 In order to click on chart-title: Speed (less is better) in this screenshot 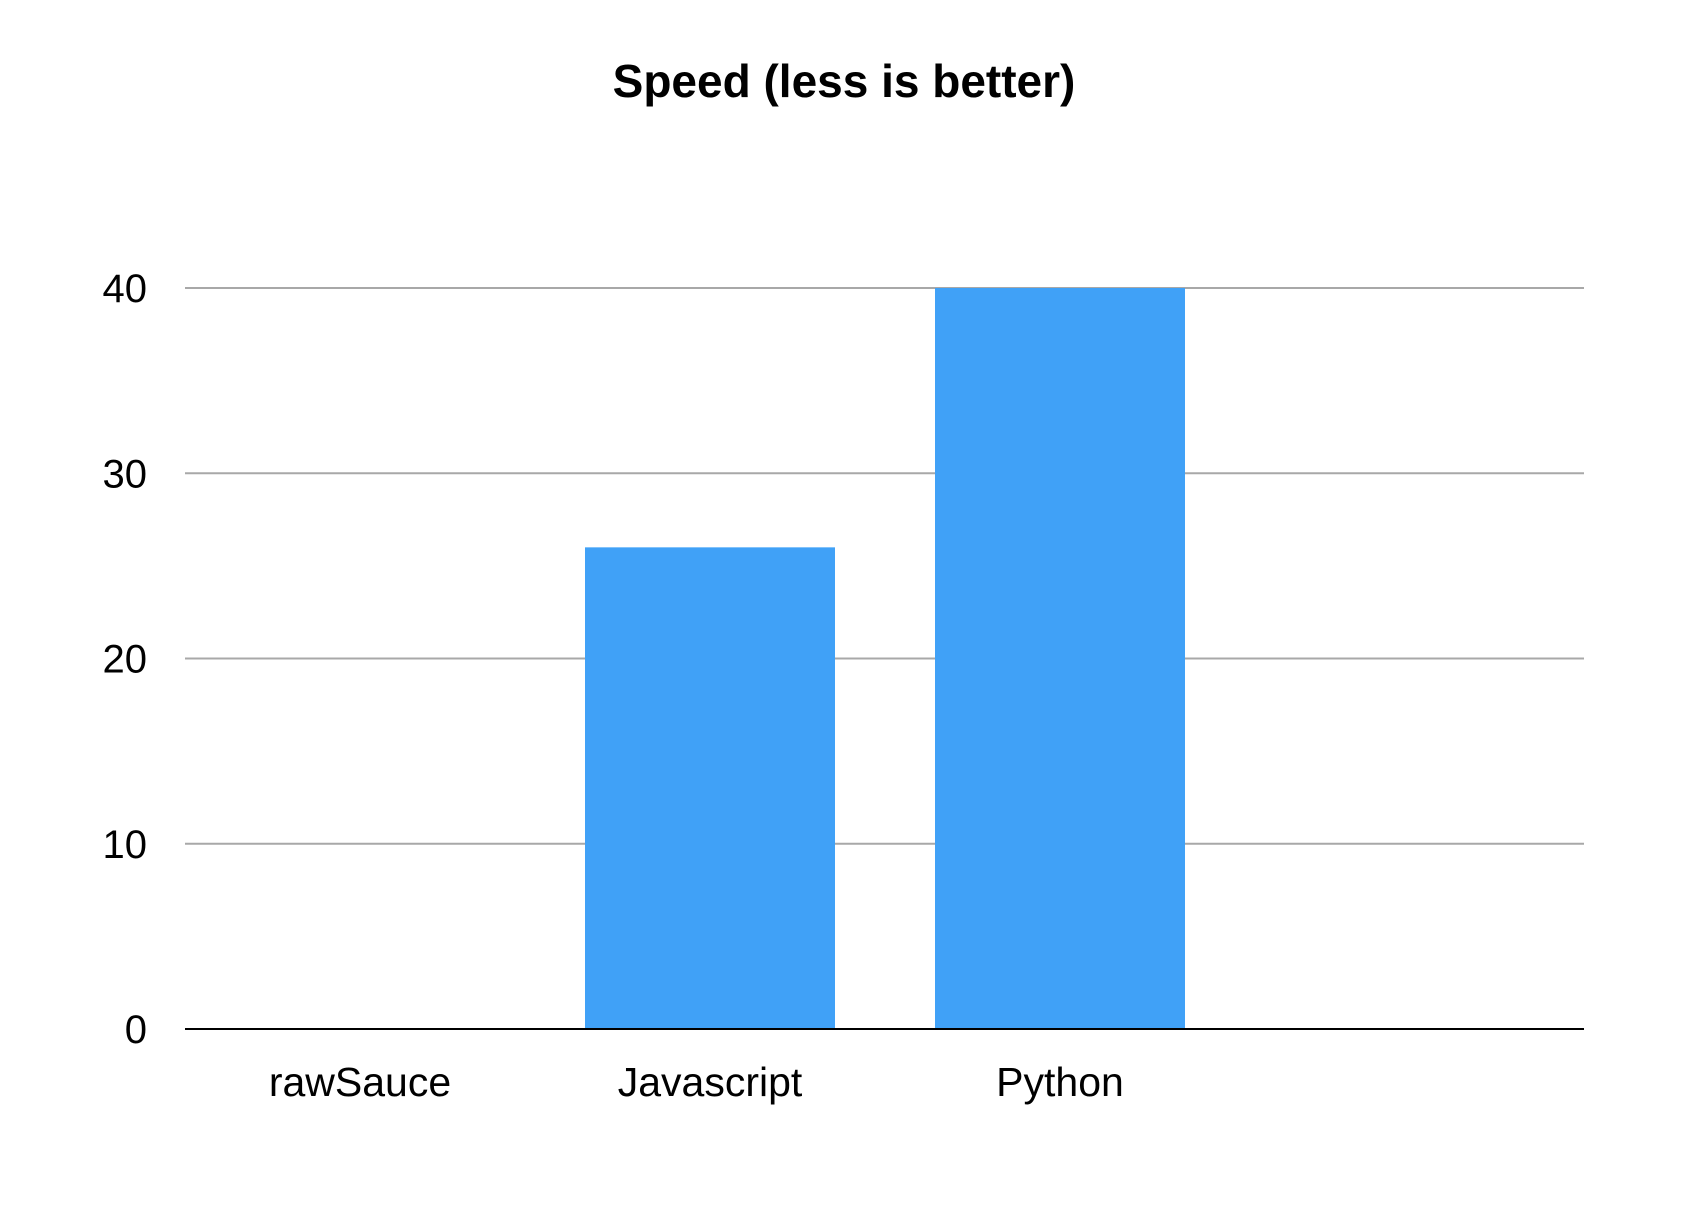, I will do `click(844, 81)`.